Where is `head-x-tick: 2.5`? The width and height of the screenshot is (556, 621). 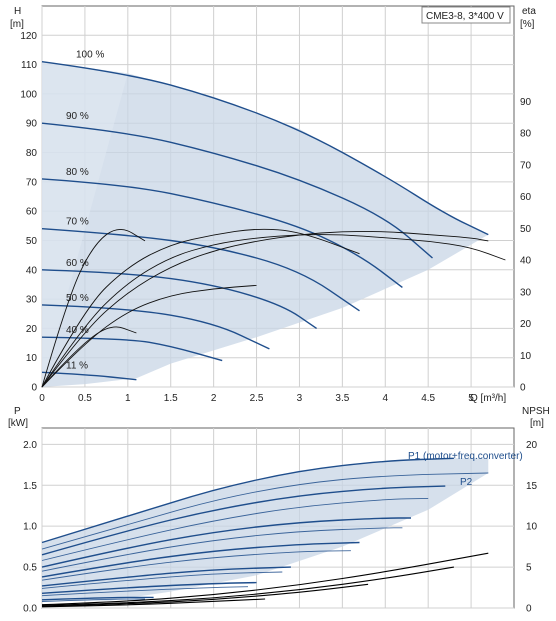 head-x-tick: 2.5 is located at coordinates (257, 398).